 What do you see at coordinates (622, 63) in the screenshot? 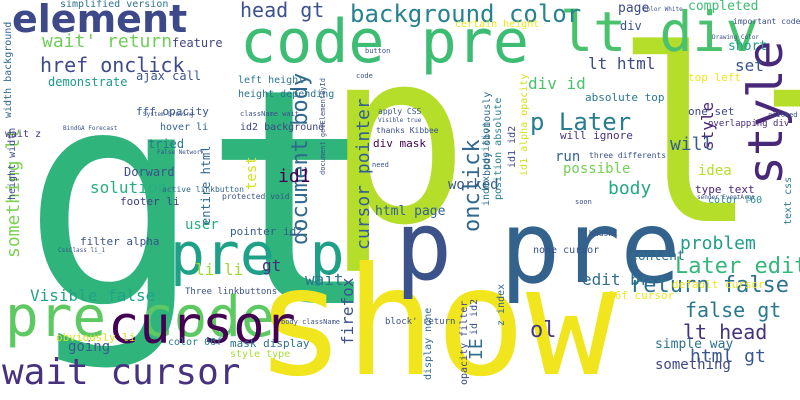
I see `cloud-word: lt html` at bounding box center [622, 63].